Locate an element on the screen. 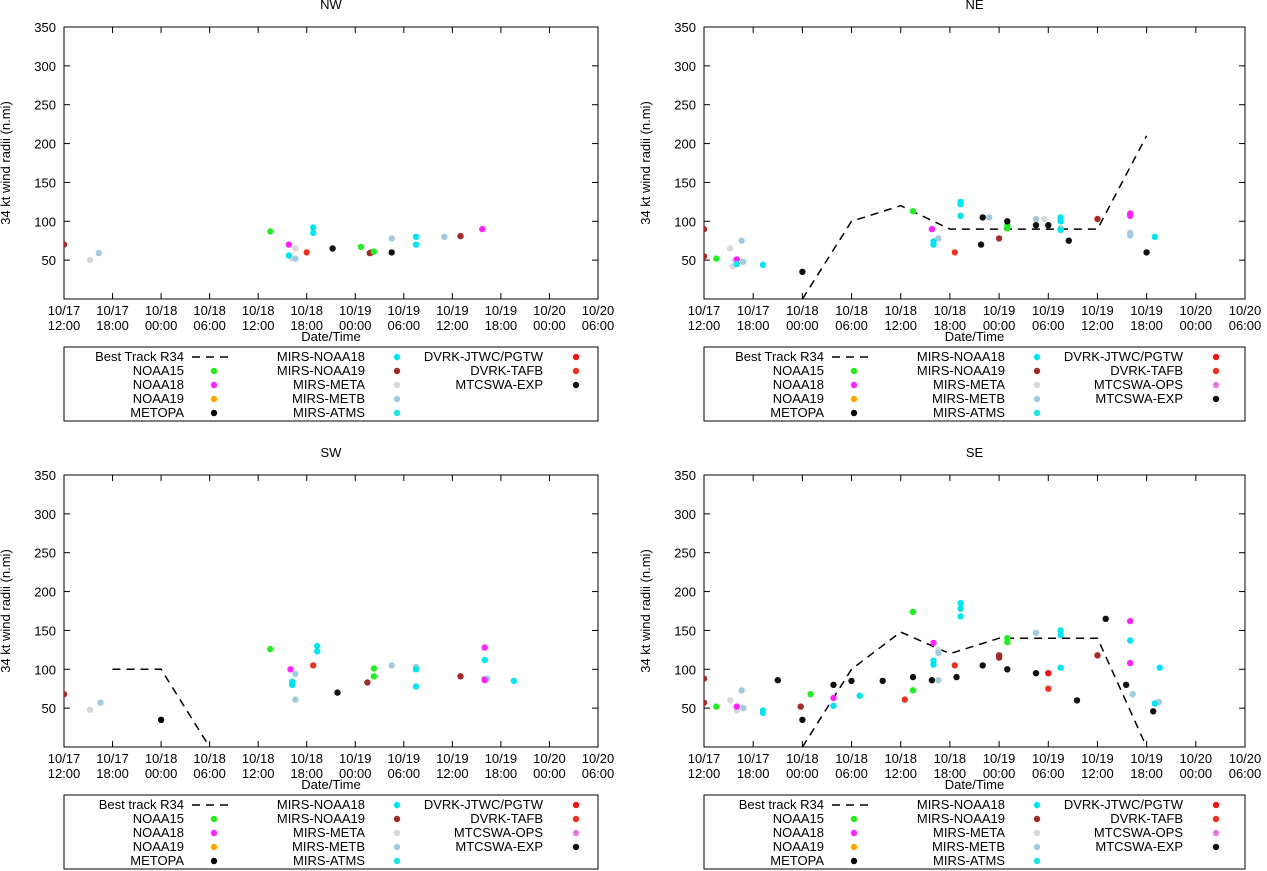  point-dvrk-tafb is located at coordinates (954, 252).